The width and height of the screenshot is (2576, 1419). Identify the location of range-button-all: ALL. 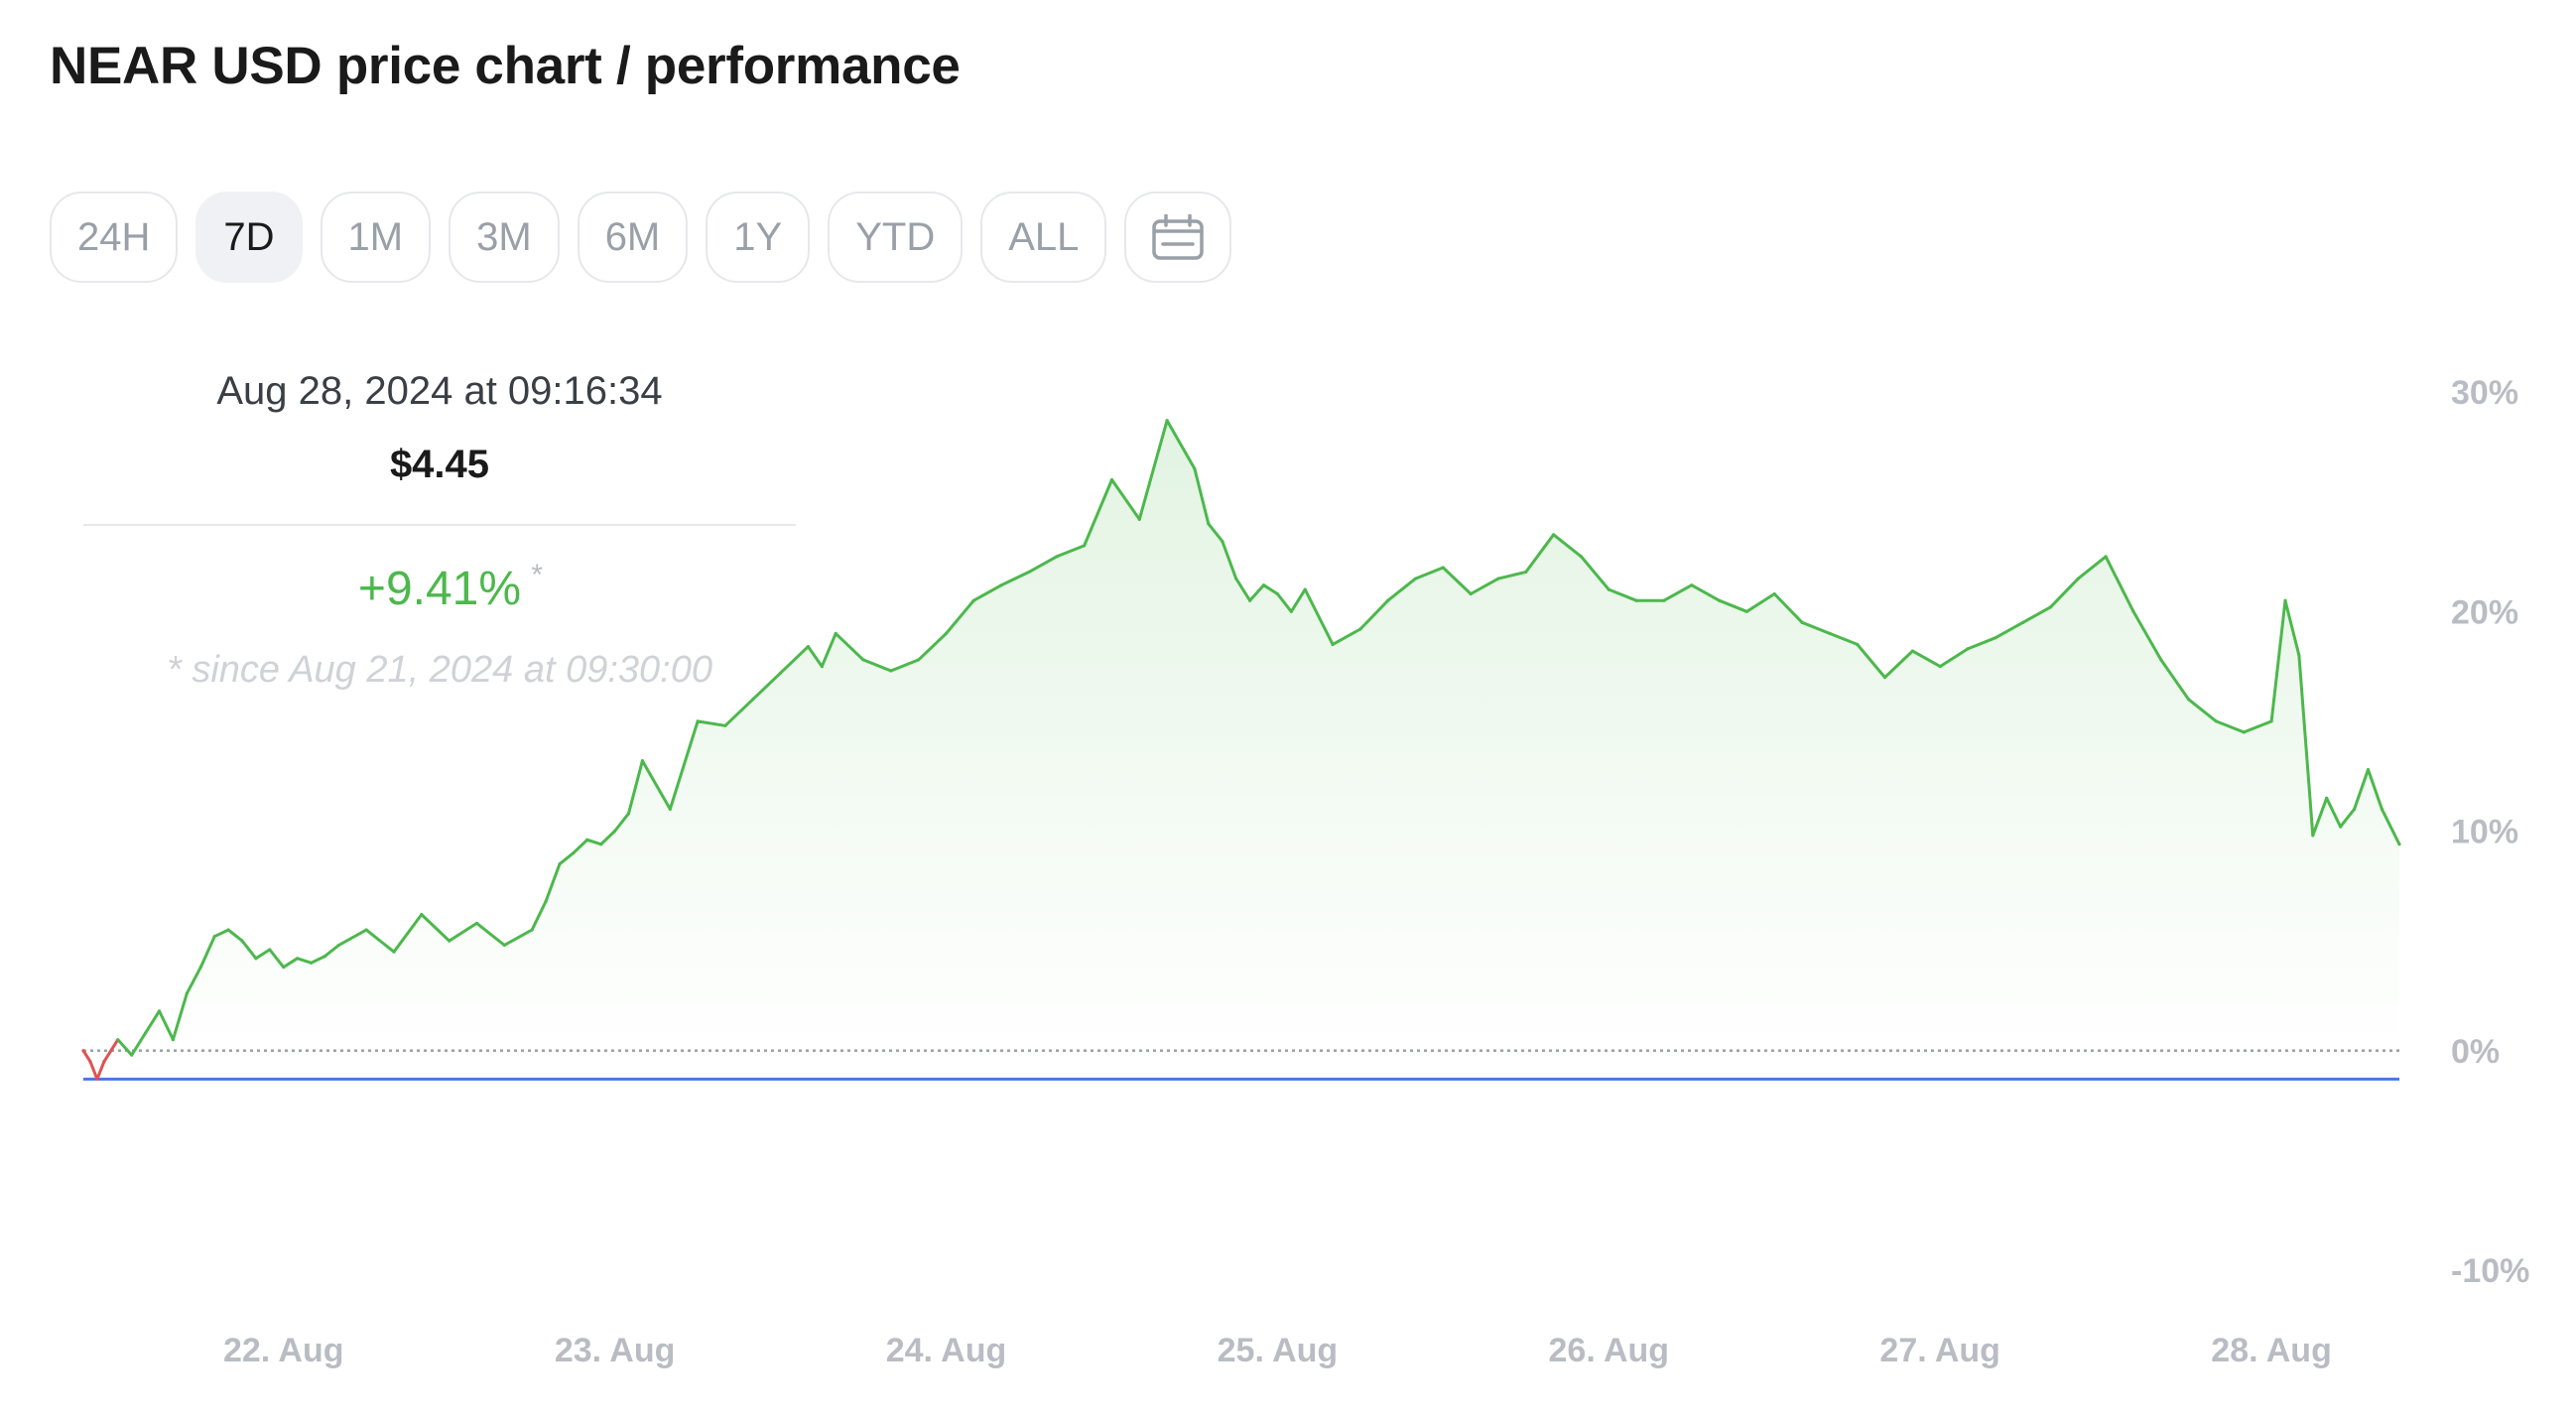
(1044, 237).